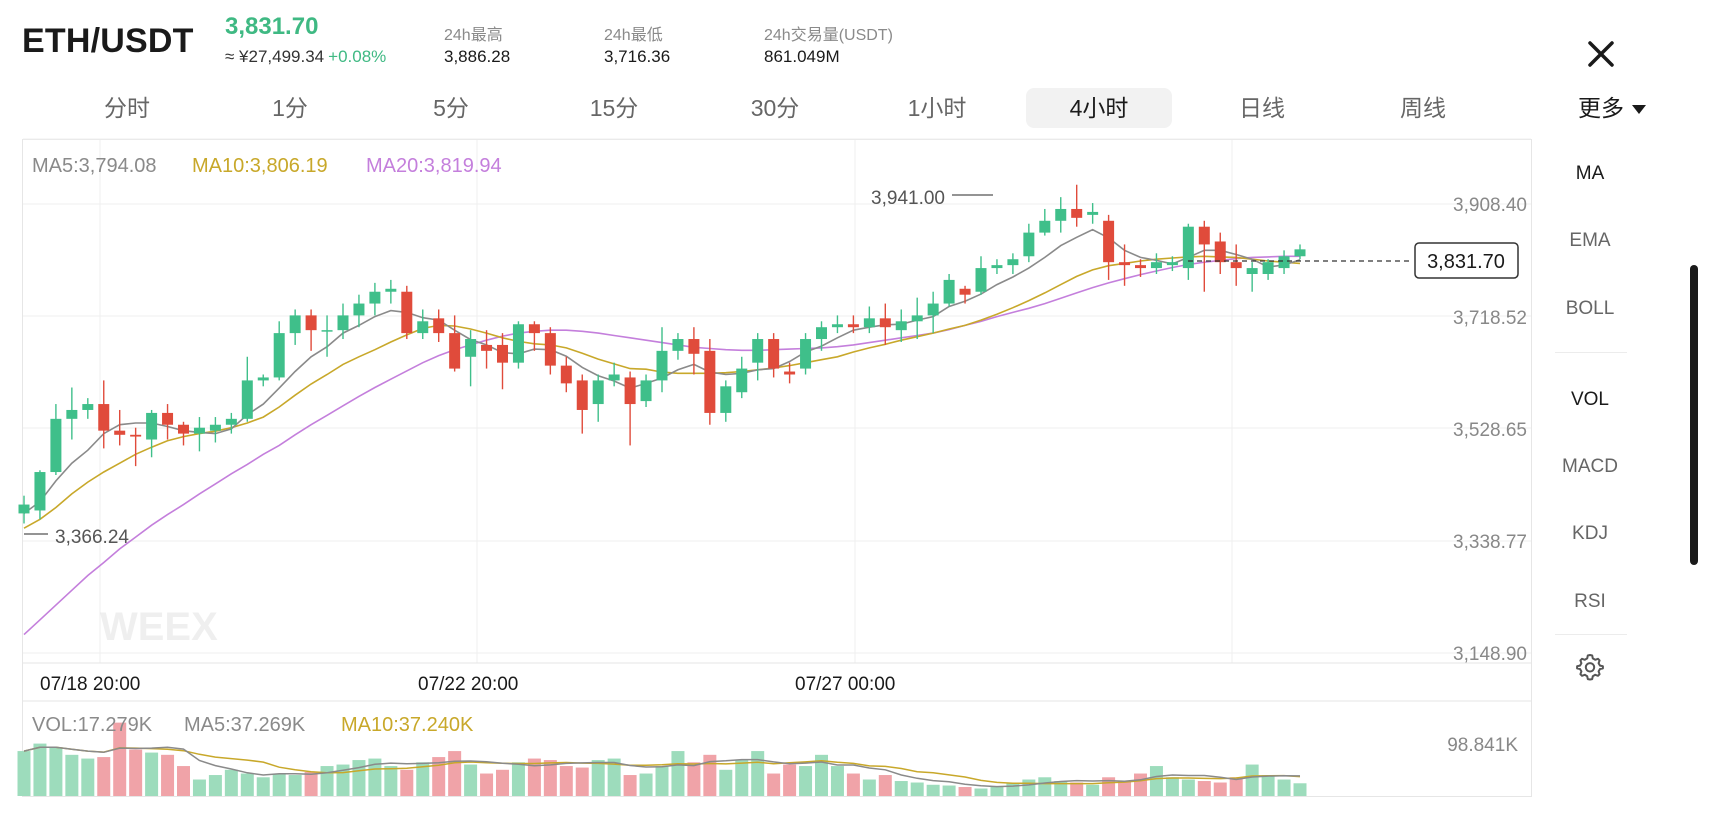 The image size is (1714, 828). Describe the element at coordinates (1590, 466) in the screenshot. I see `indicator-macd: MACD` at that location.